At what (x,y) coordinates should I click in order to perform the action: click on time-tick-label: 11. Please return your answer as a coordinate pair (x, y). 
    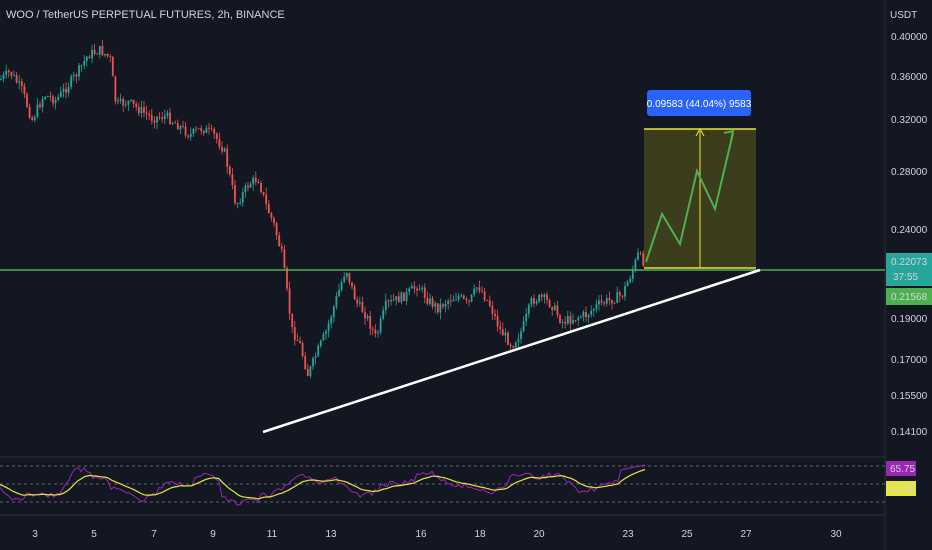
    Looking at the image, I should click on (272, 534).